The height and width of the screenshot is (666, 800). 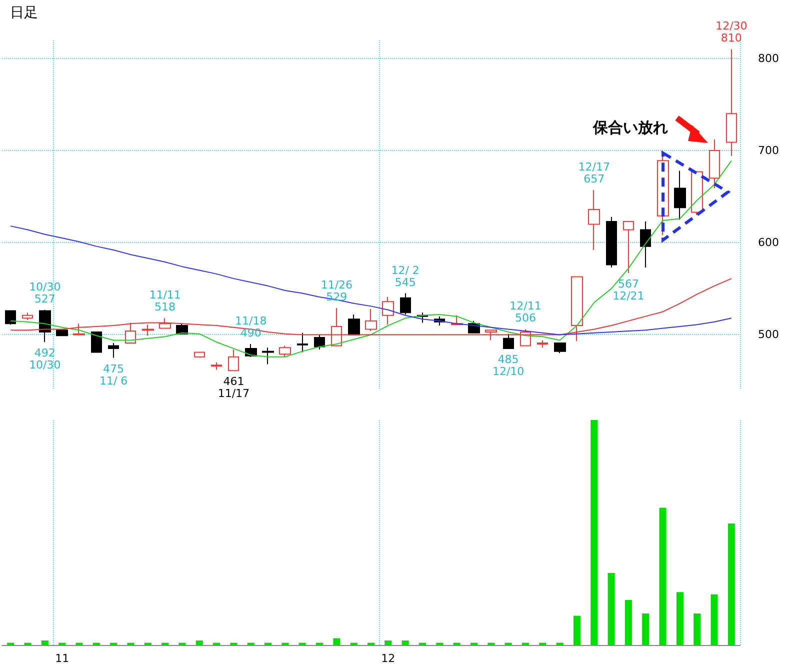 I want to click on annotation: 492 10/30, so click(x=45, y=359).